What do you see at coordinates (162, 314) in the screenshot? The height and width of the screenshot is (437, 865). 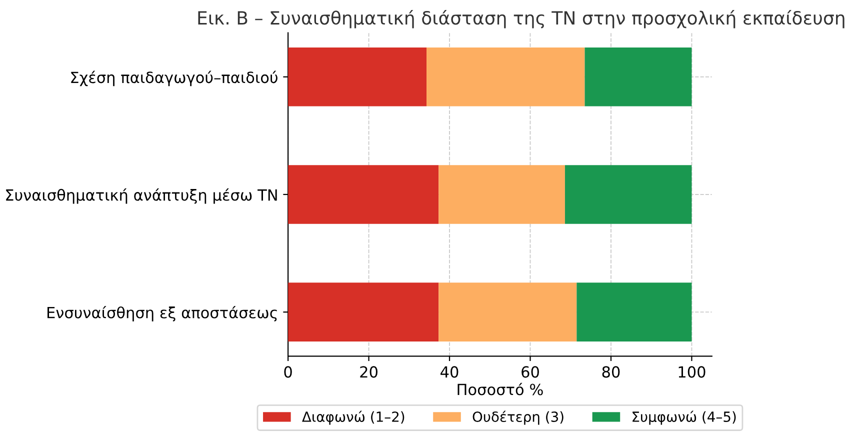 I see `y-tick-label: Ενσυναίσθηση εξ αποστάσεως` at bounding box center [162, 314].